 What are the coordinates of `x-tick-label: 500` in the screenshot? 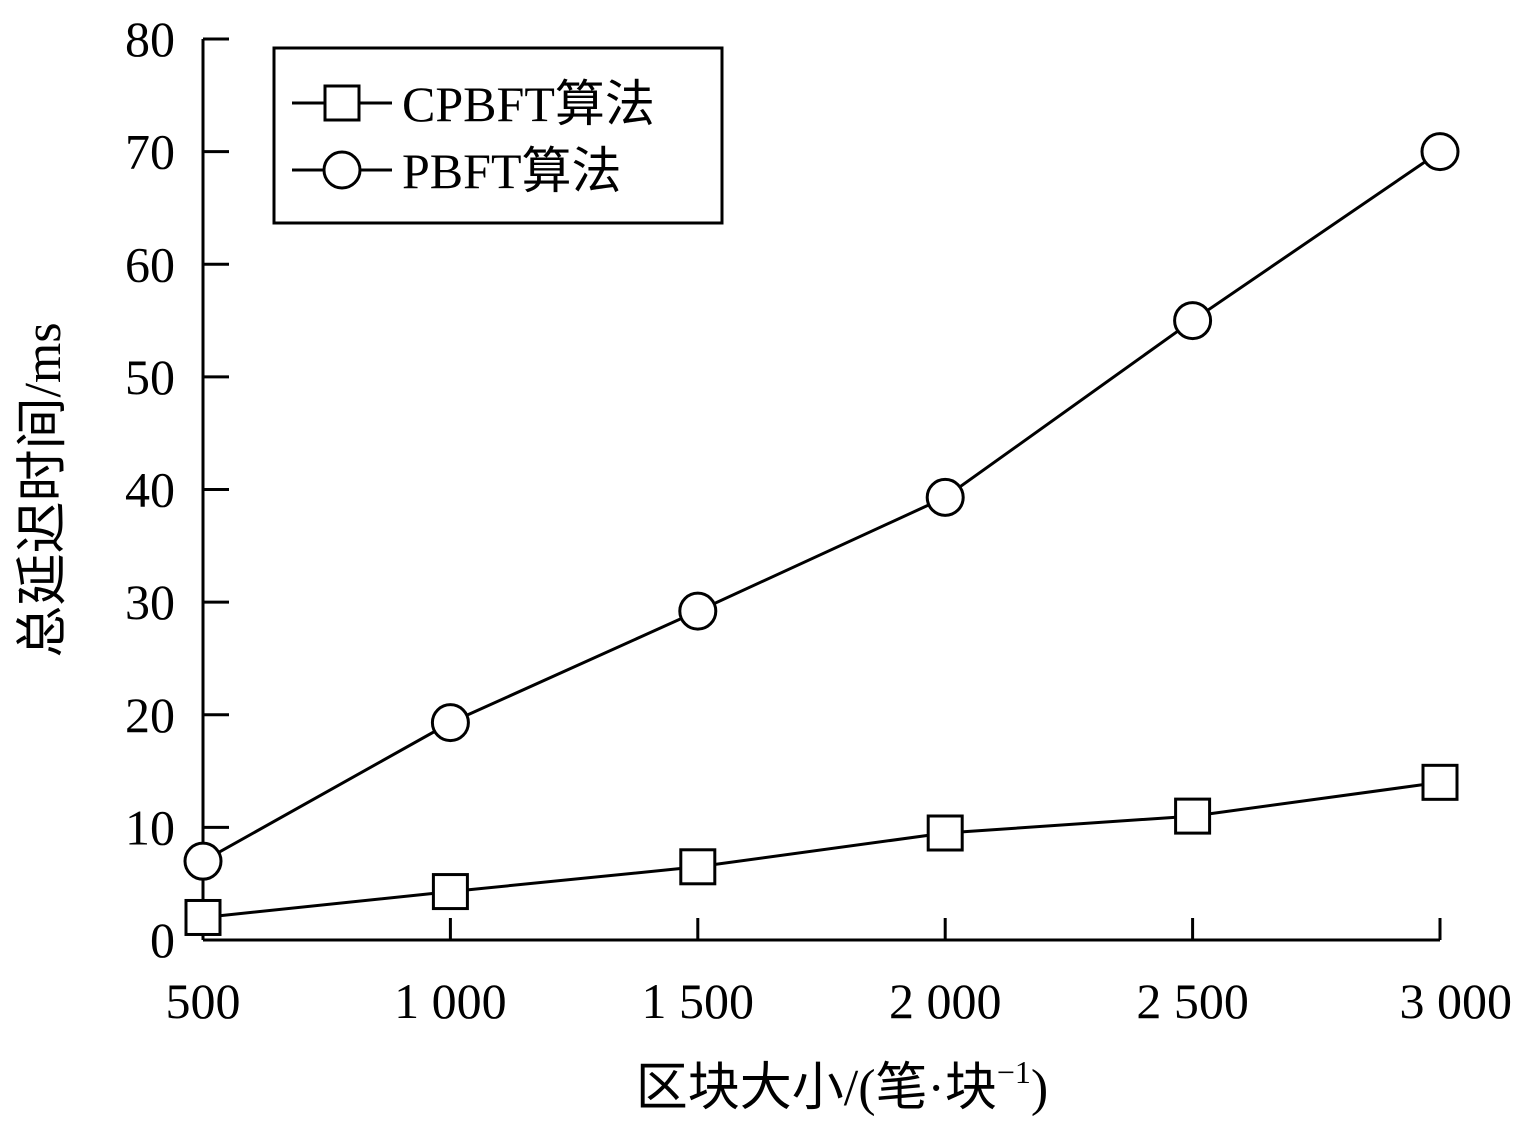 It's located at (203, 1001).